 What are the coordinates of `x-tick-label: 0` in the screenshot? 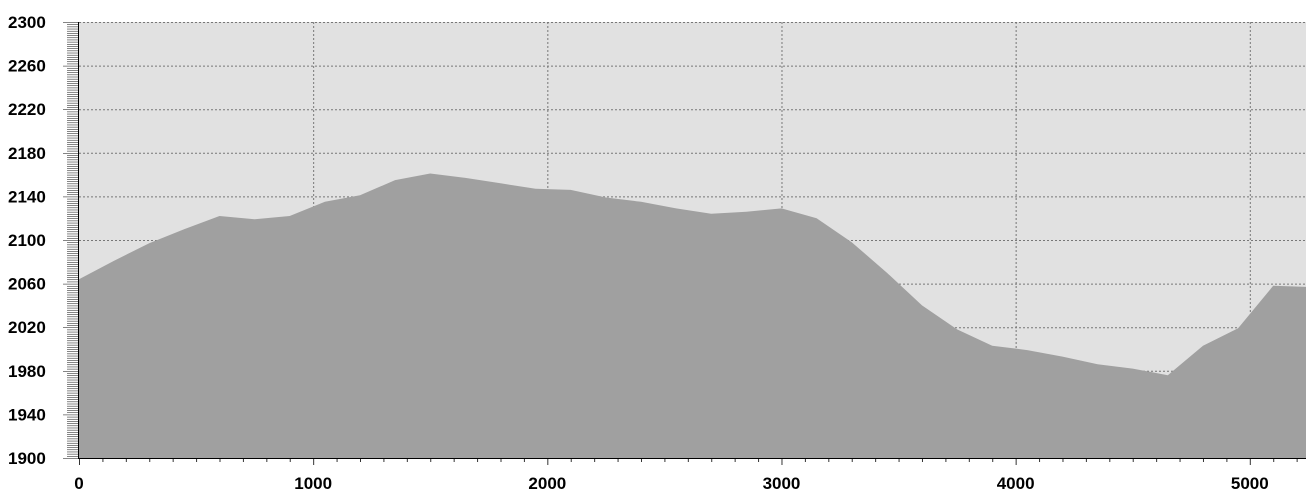 It's located at (78, 483).